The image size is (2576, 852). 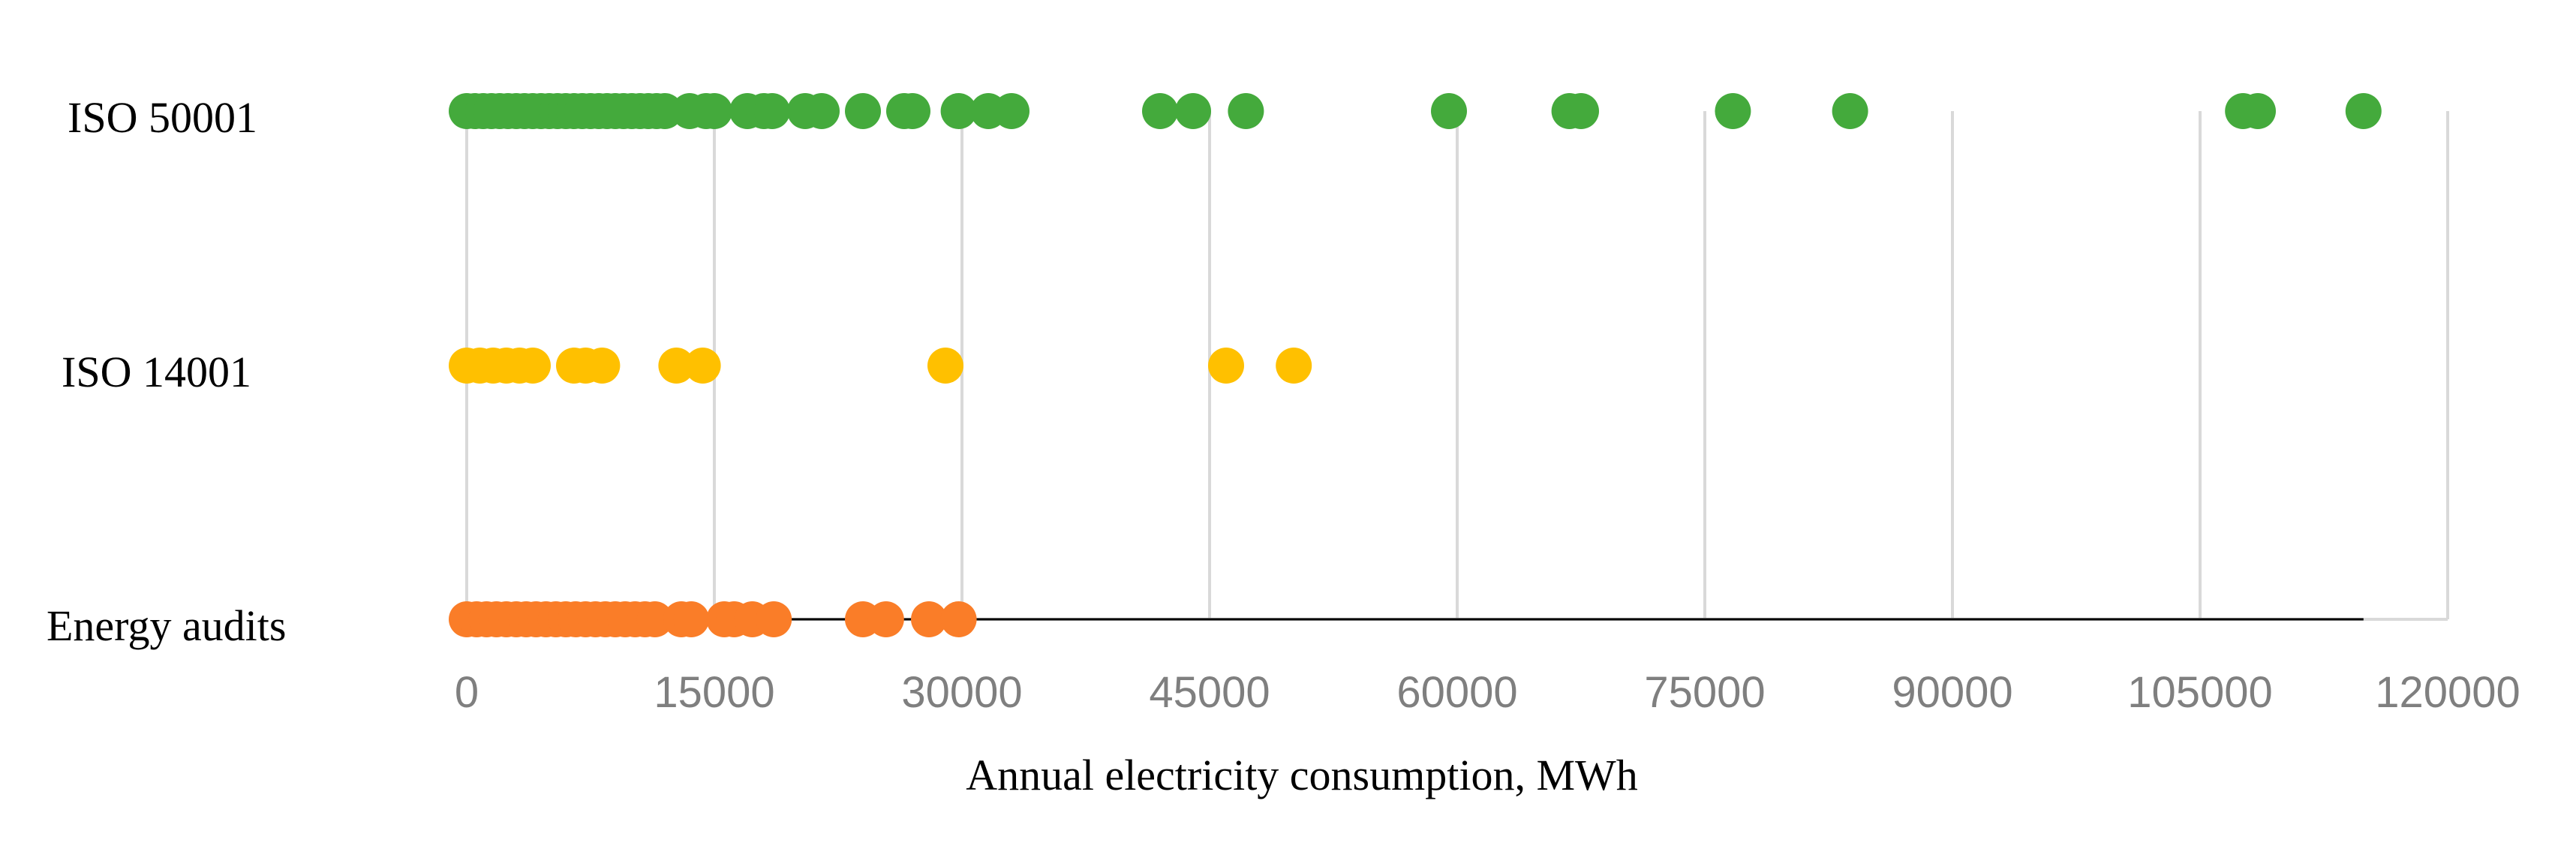 I want to click on x-tick-label-60000: 60000, so click(x=1456, y=692).